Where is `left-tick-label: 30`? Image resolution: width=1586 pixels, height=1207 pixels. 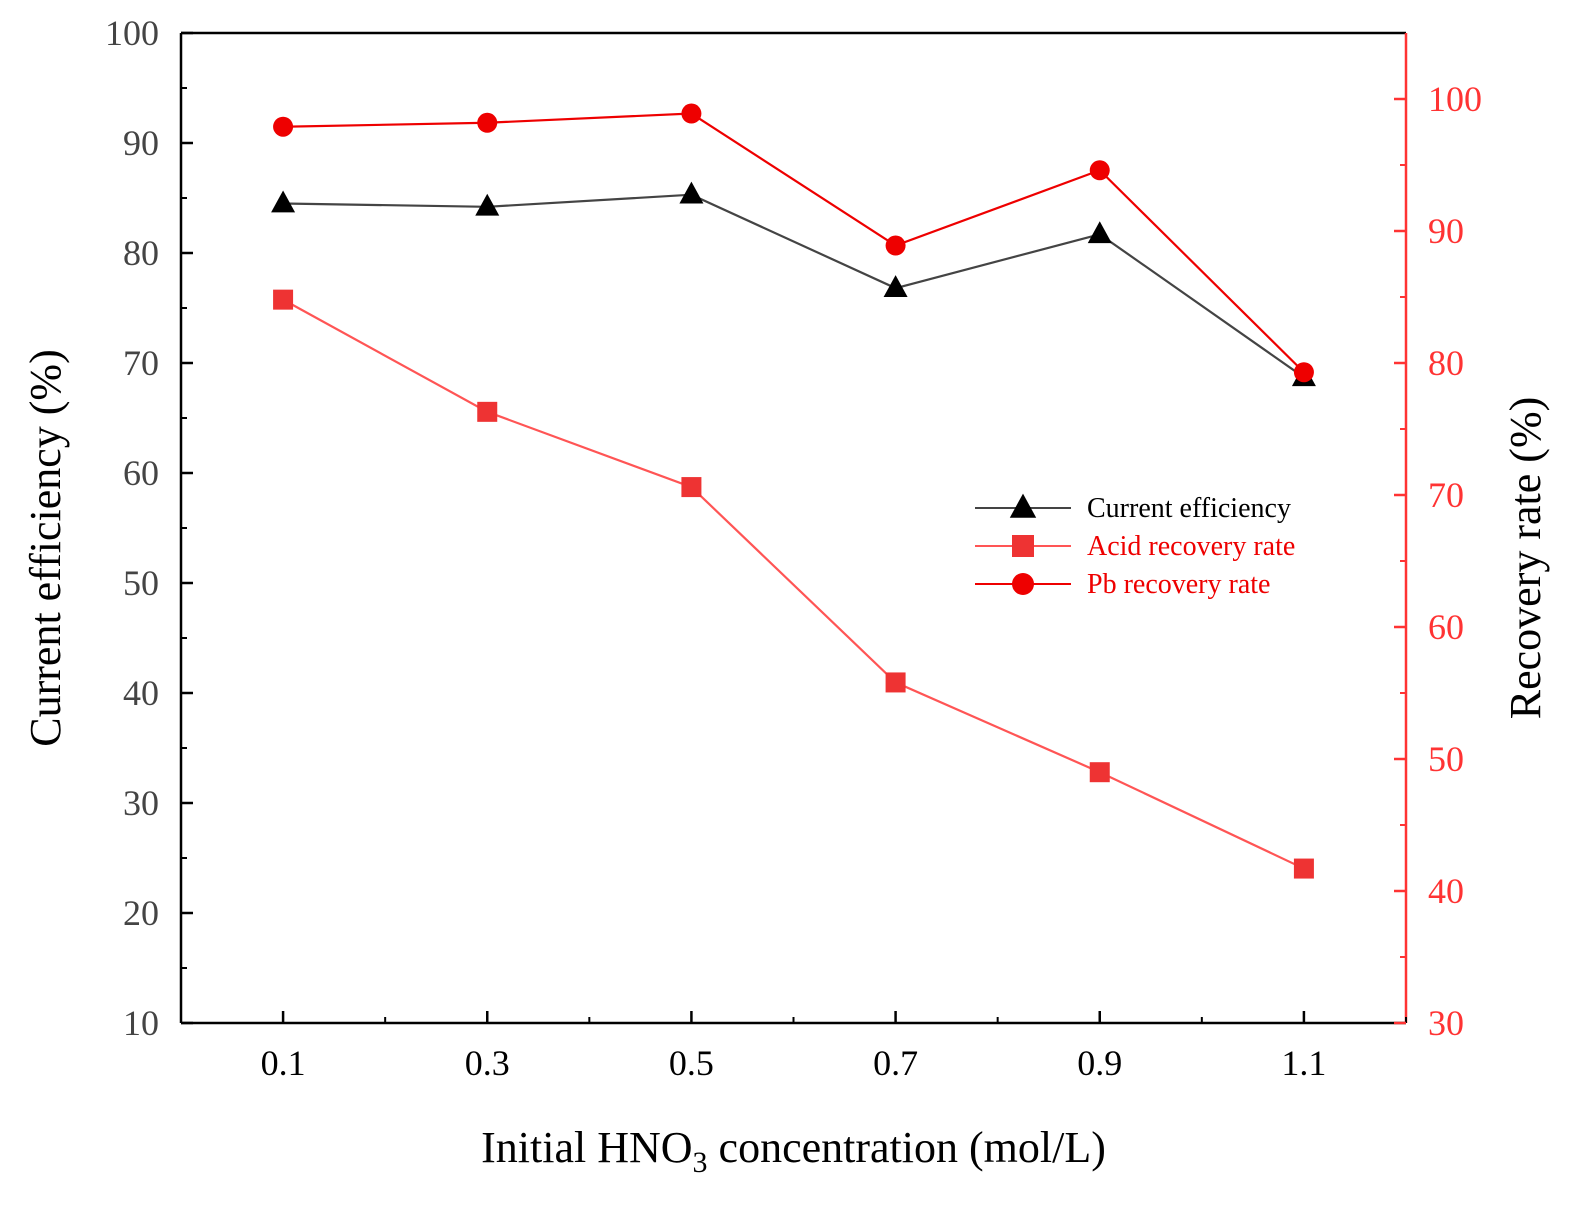
left-tick-label: 30 is located at coordinates (141, 803).